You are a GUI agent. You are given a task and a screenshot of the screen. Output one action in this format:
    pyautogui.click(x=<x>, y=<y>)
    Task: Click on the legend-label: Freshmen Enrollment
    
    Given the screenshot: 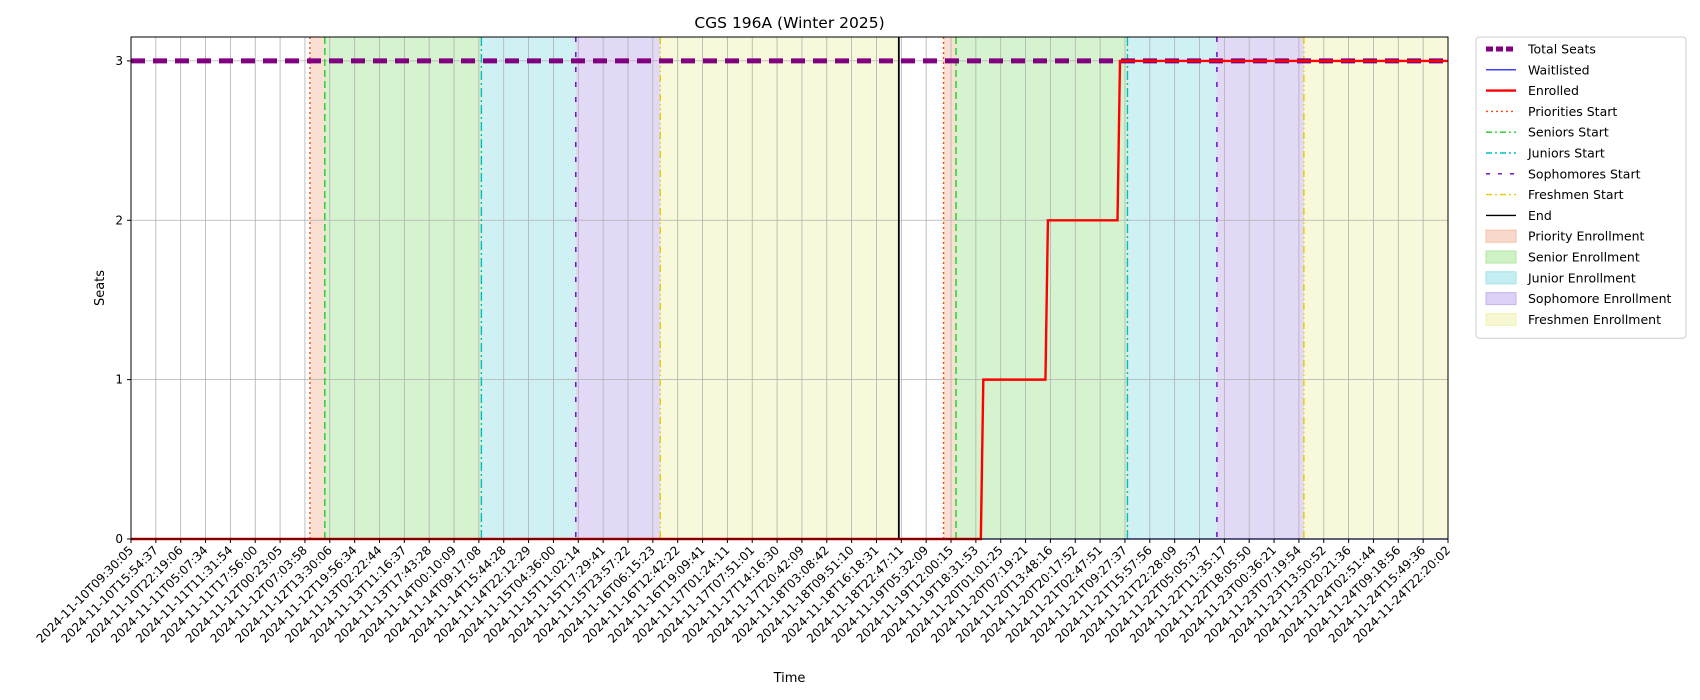 What is the action you would take?
    pyautogui.click(x=1594, y=319)
    